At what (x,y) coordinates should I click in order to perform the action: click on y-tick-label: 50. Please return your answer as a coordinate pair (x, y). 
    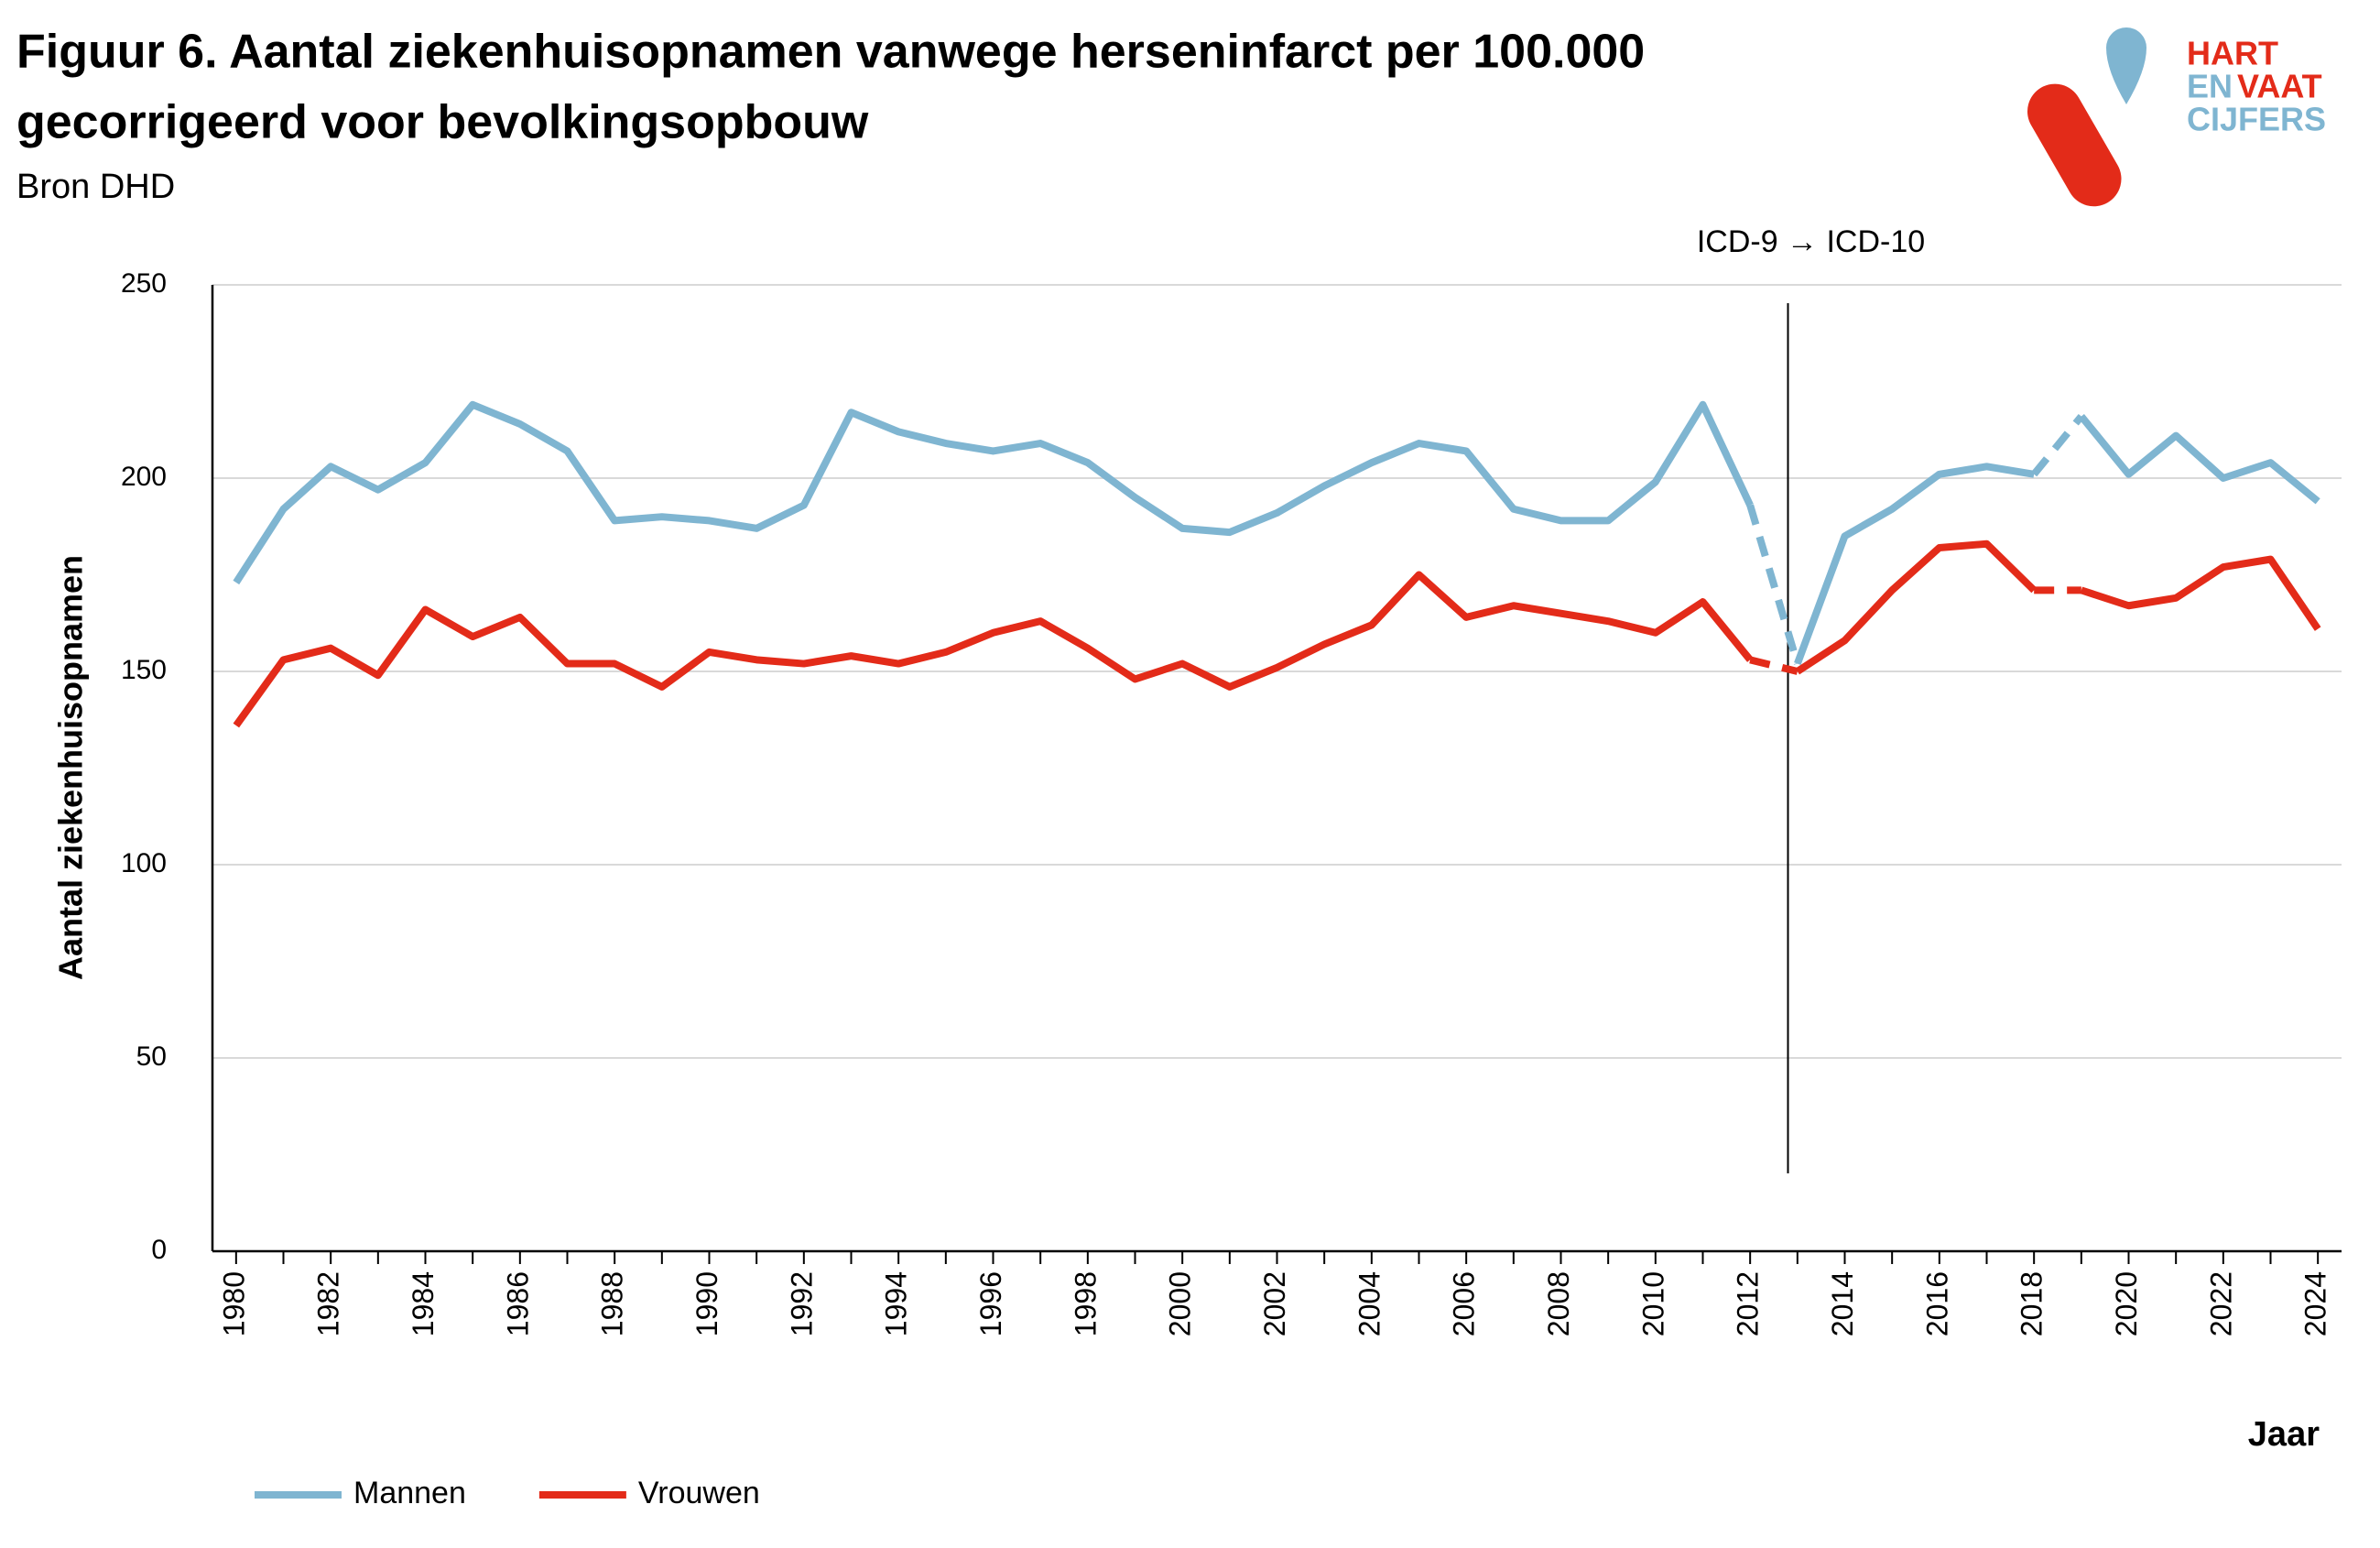
    Looking at the image, I should click on (151, 1056).